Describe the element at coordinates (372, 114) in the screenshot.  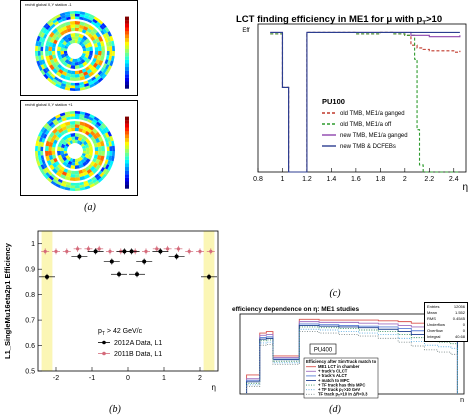
I see `legend-entry: old TMB, ME1/a ganged` at that location.